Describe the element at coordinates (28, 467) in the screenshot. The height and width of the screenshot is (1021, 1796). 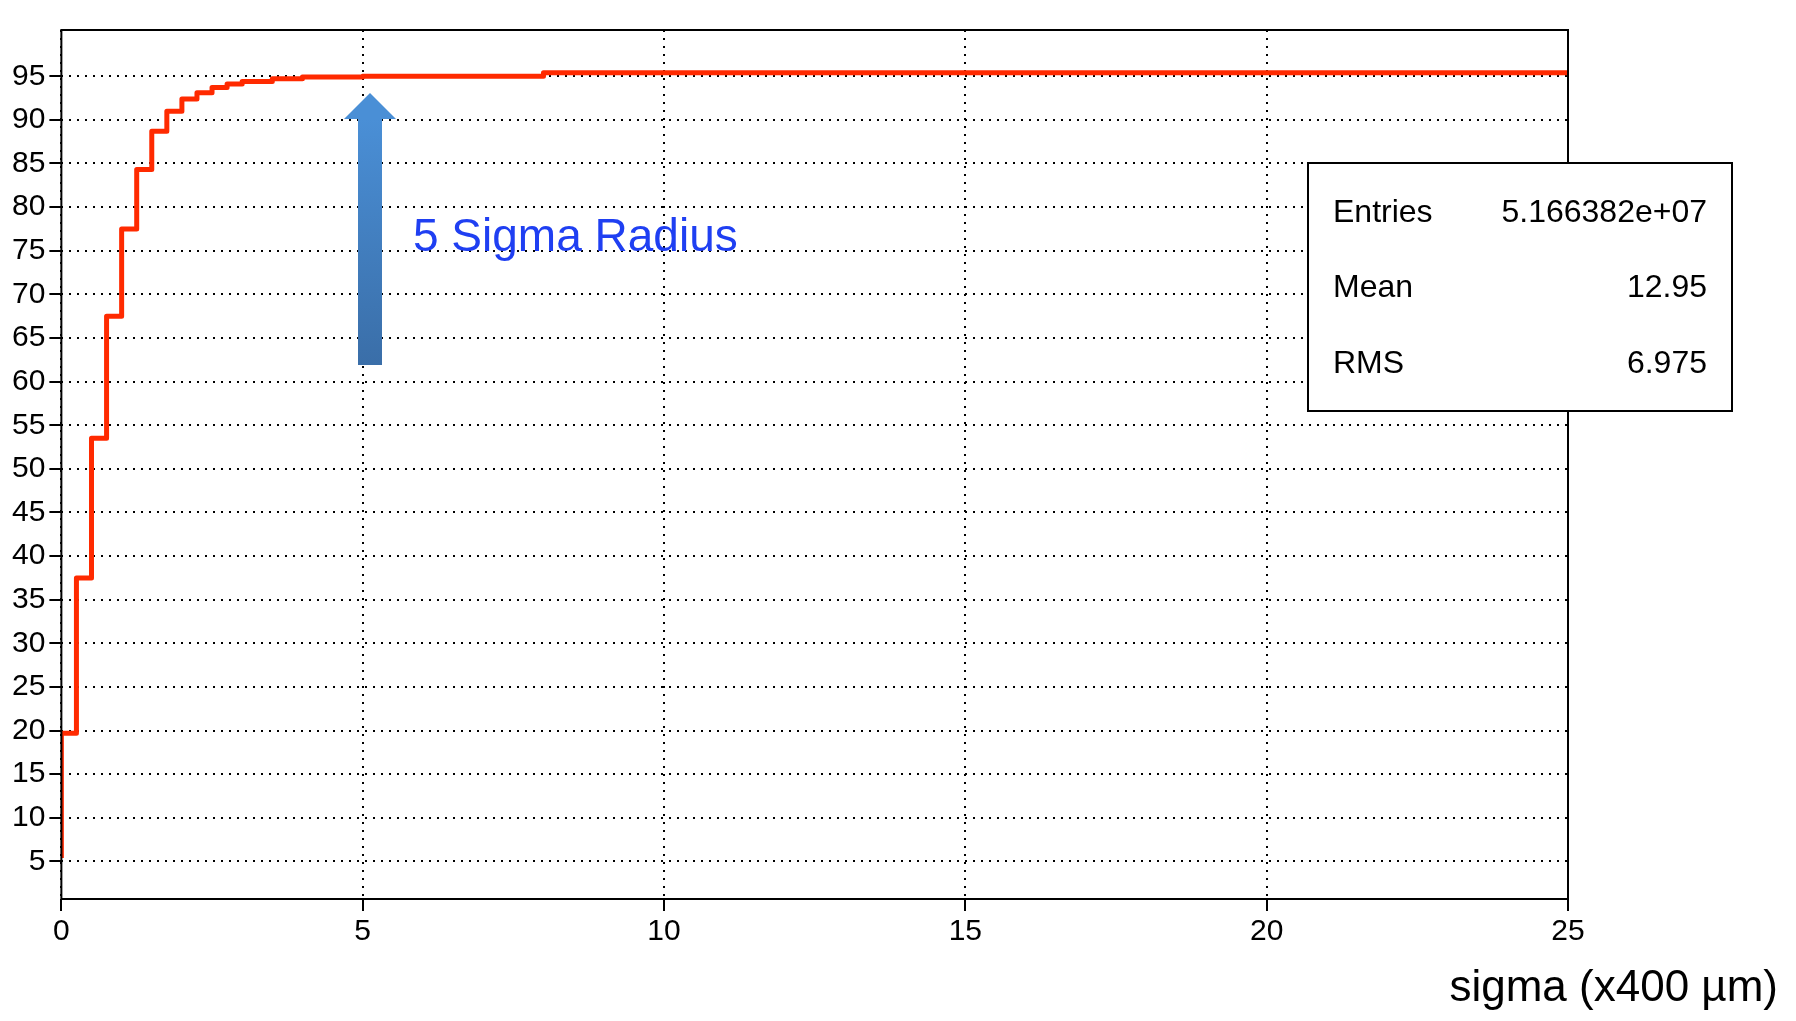
I see `y-tick-label: 50` at that location.